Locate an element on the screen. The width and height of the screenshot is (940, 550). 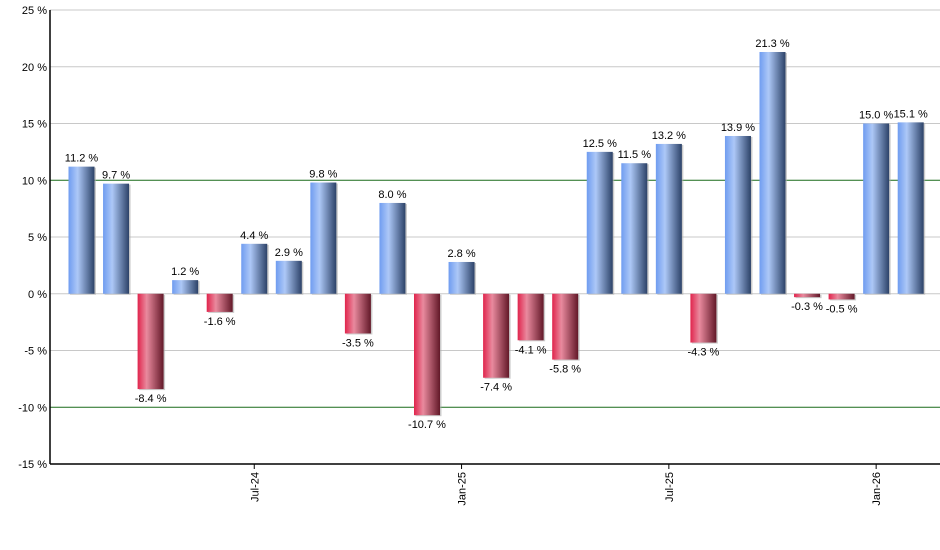
y-tick-label: 15 % is located at coordinates (34, 125).